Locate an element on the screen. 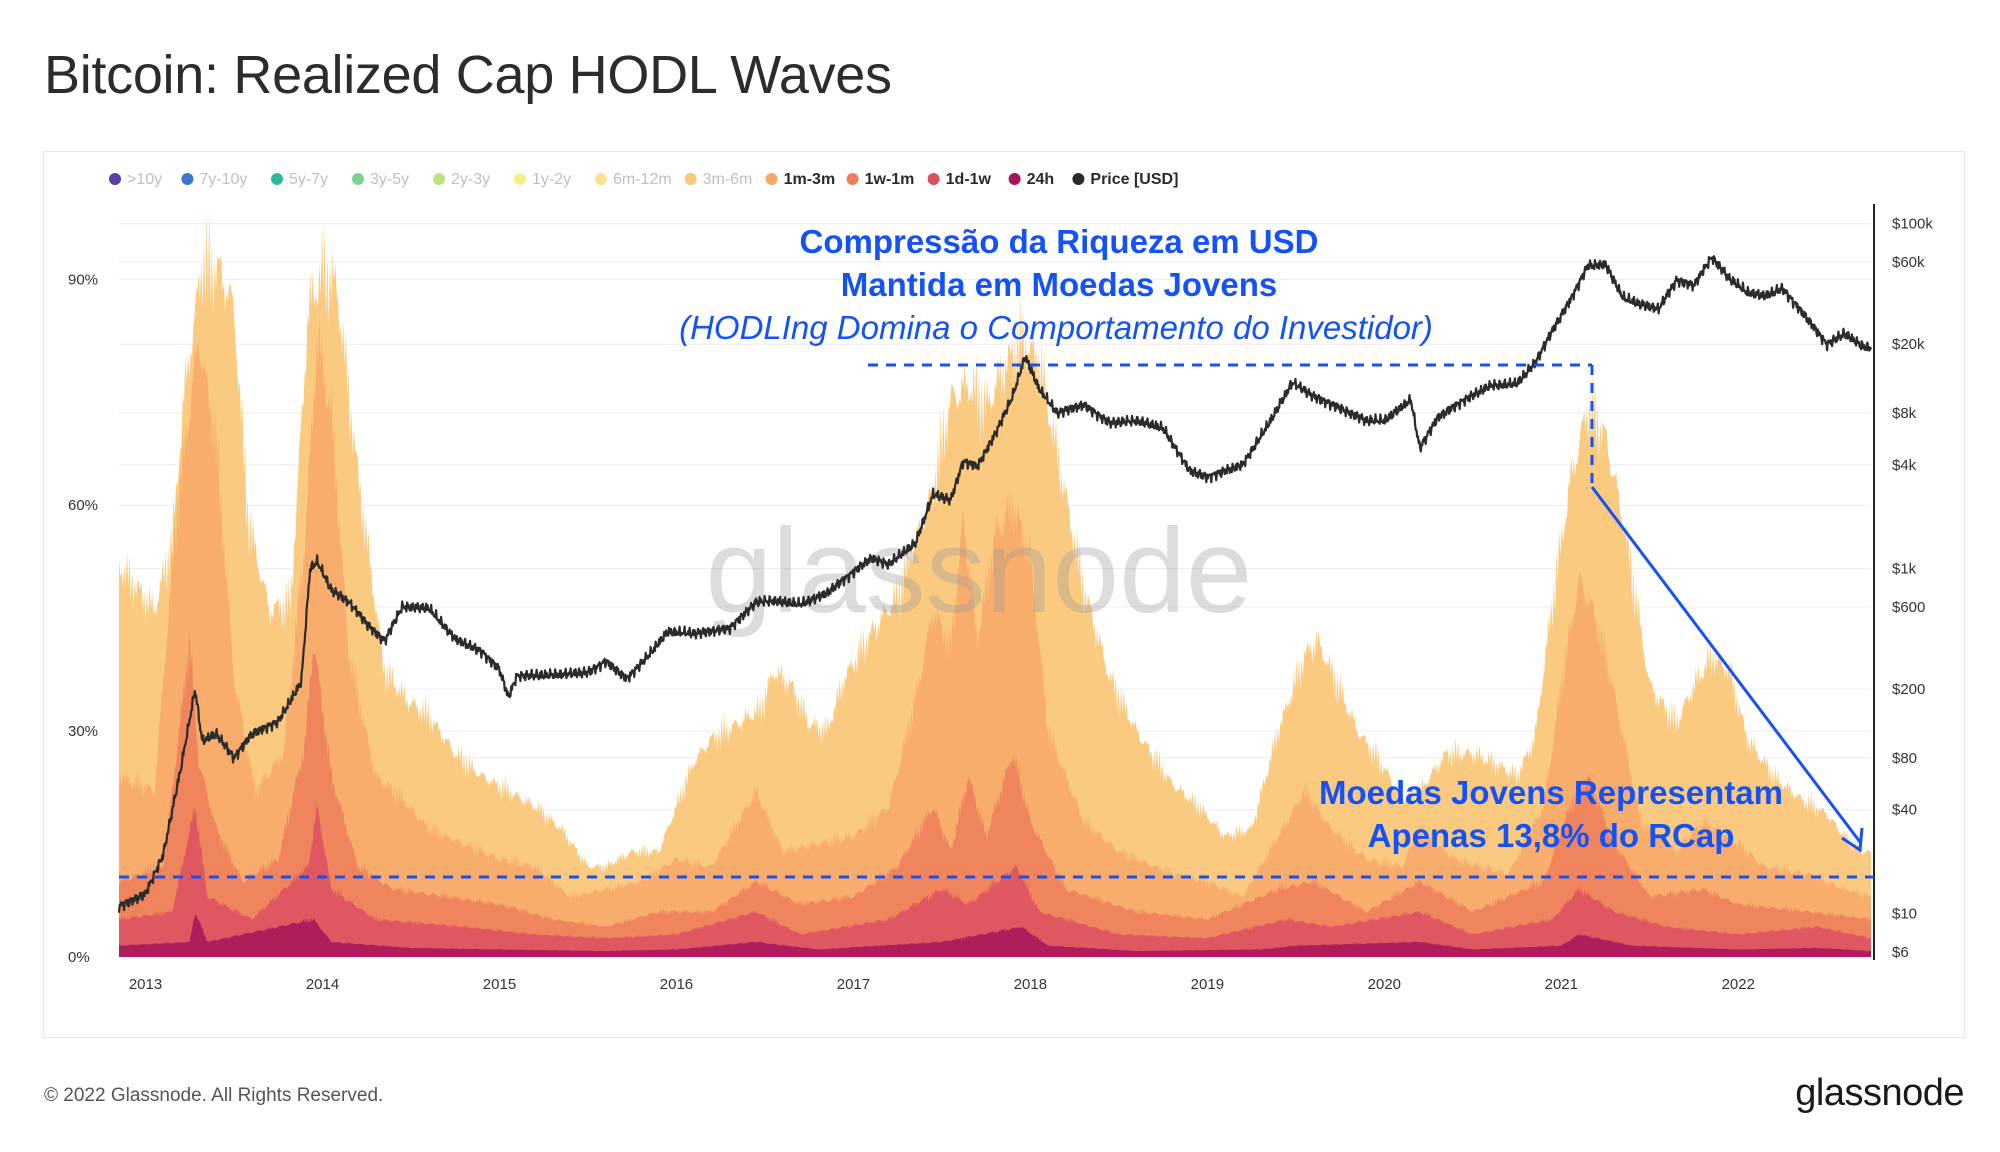 The image size is (2000, 1152). x-tick-label: 2018 is located at coordinates (1030, 984).